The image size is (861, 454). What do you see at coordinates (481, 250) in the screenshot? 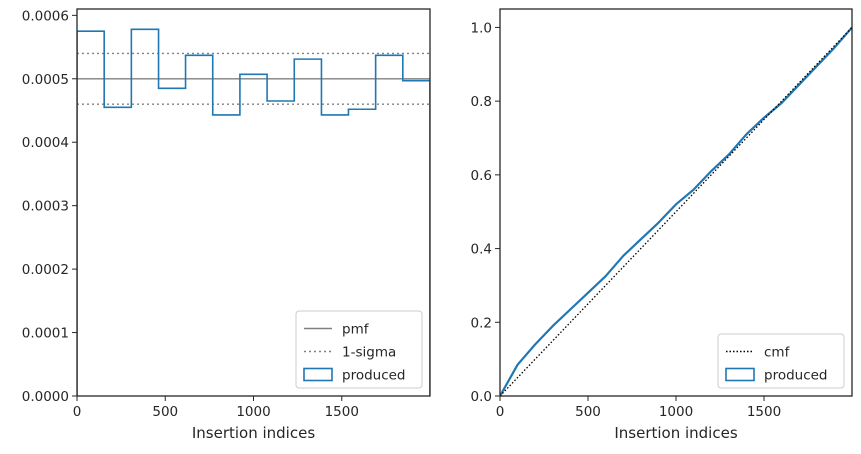
I see `y-tick-label: 0.4` at bounding box center [481, 250].